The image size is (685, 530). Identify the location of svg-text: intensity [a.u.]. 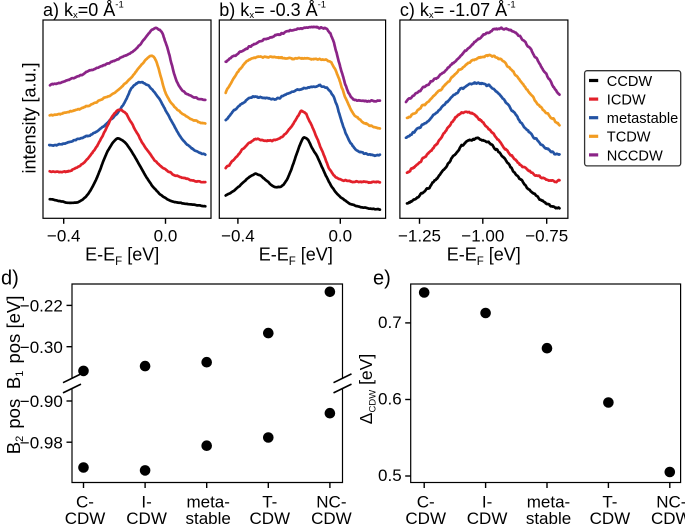
(29, 117).